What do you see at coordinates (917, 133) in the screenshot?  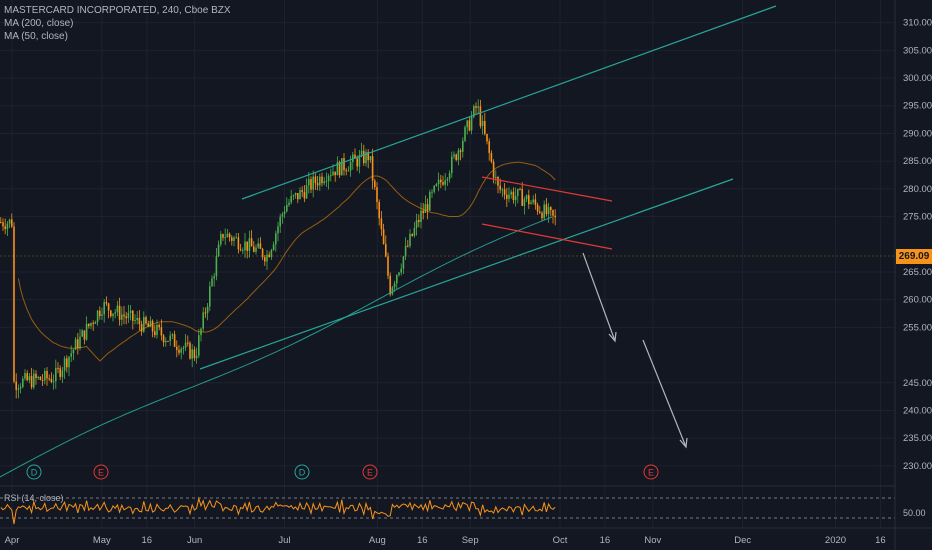 I see `price-axis-label: 290.00` at bounding box center [917, 133].